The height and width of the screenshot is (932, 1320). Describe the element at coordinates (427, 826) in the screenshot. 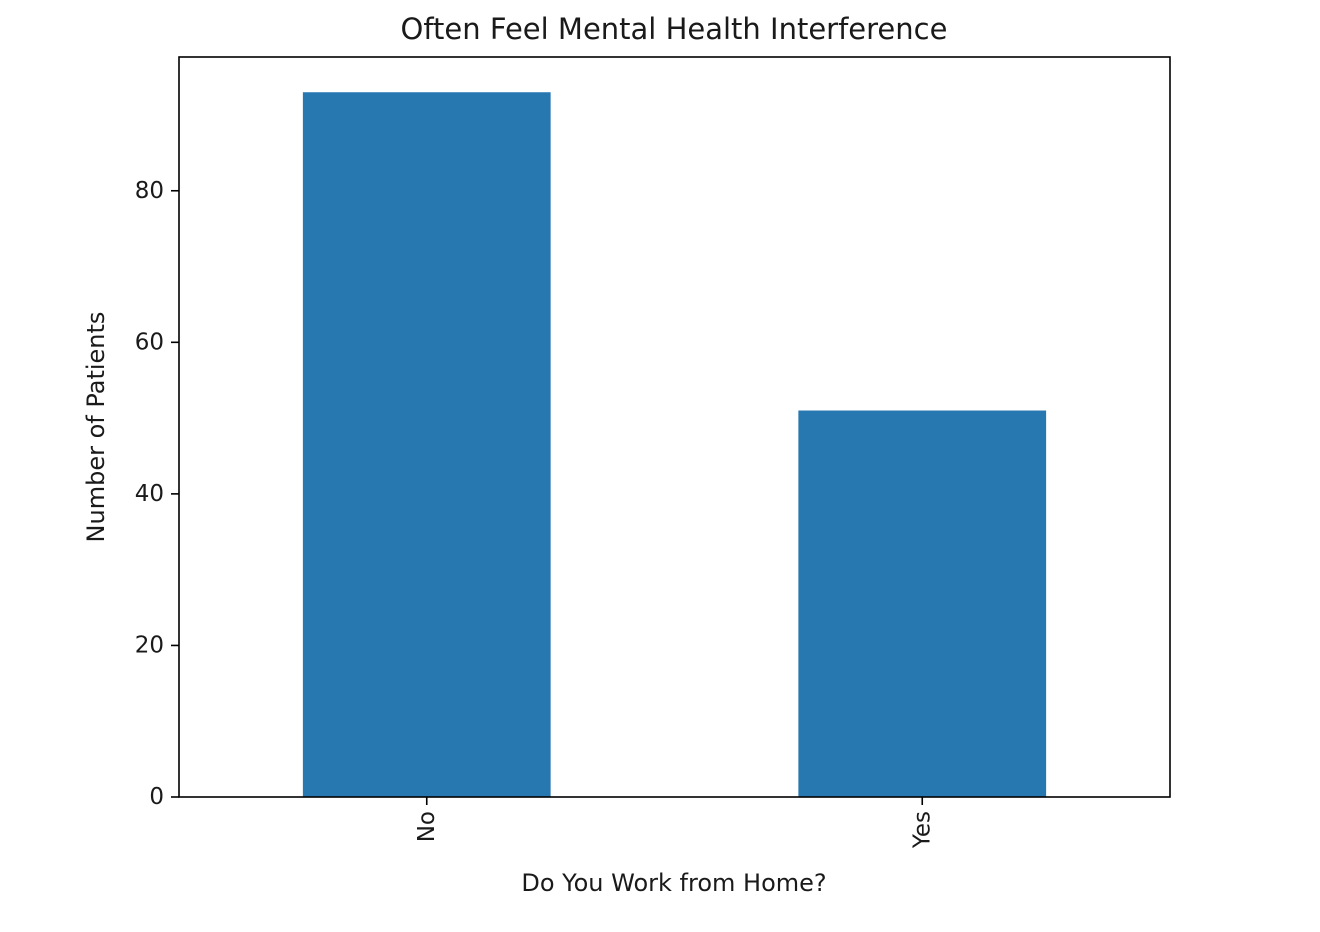

I see `x-tick-label: No` at that location.